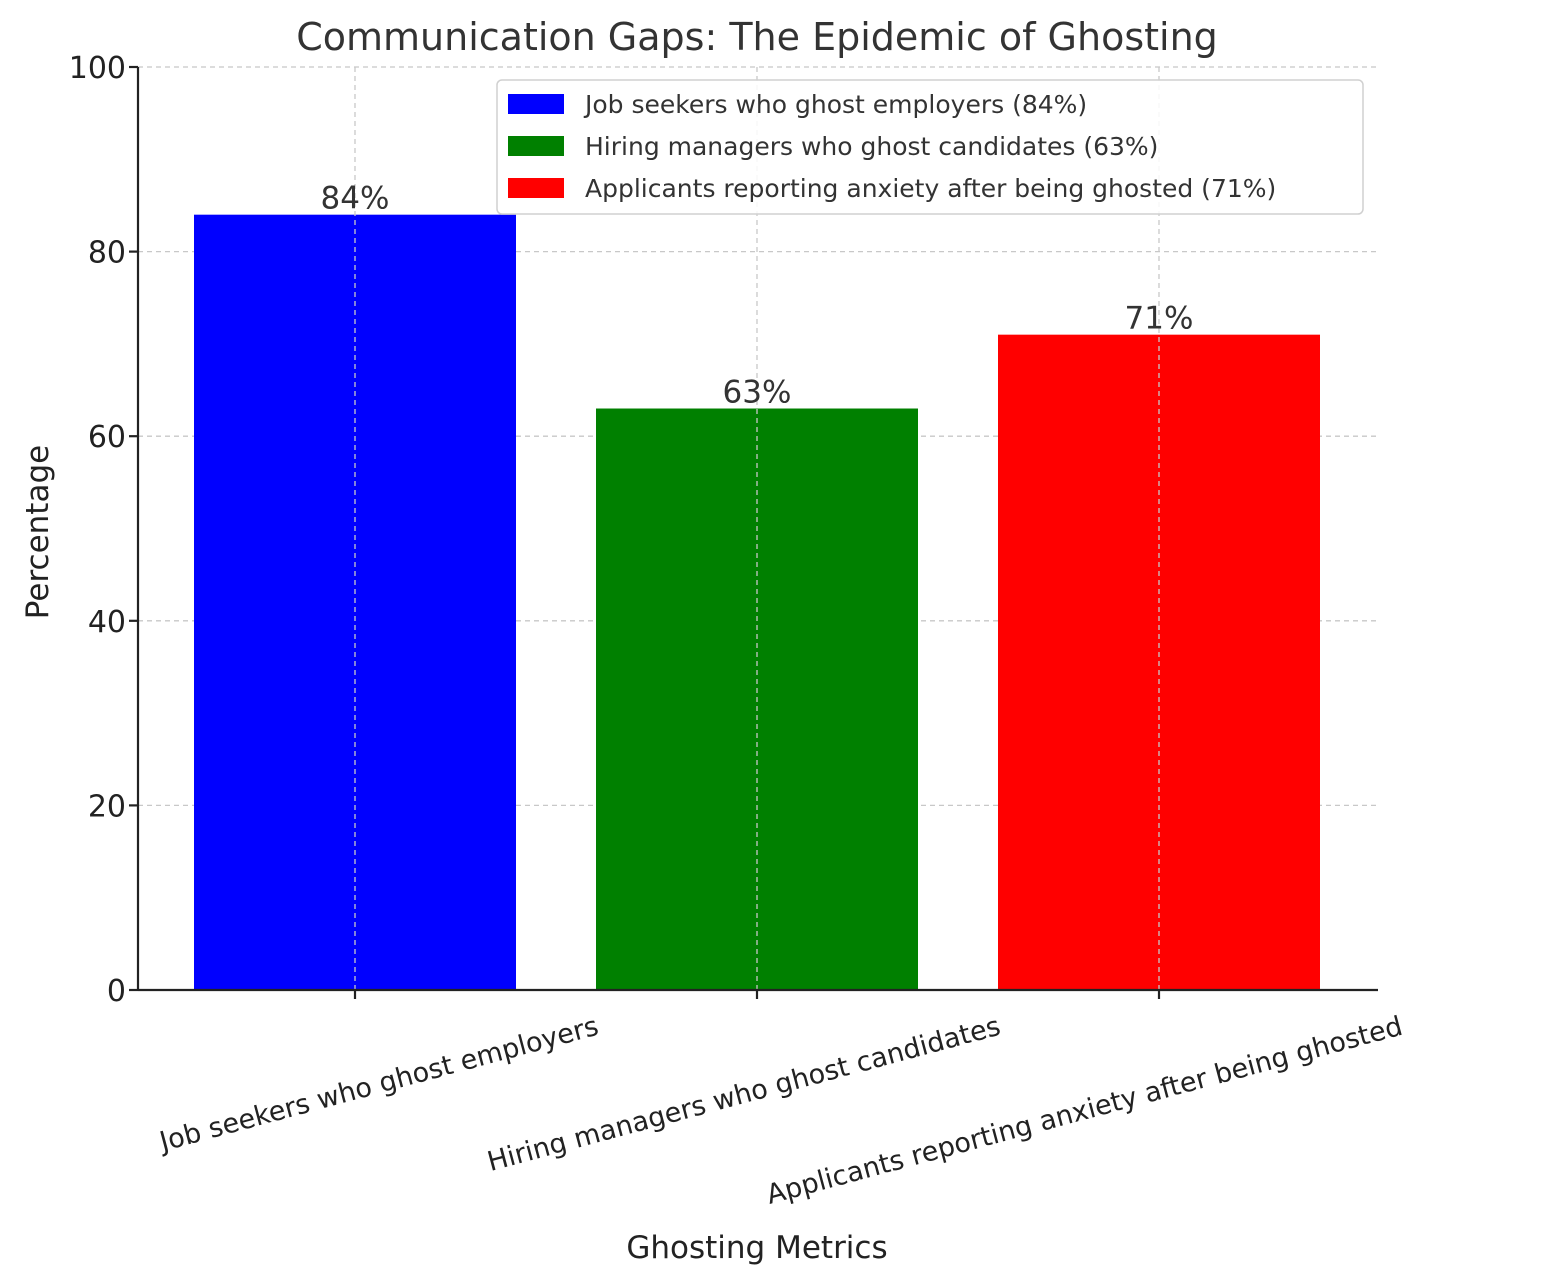  What do you see at coordinates (116, 991) in the screenshot?
I see `y-tick-label: 0` at bounding box center [116, 991].